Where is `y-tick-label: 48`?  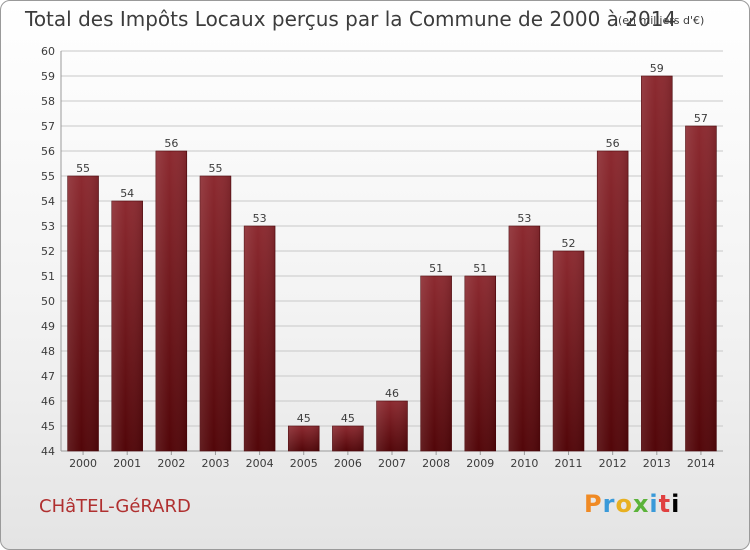
y-tick-label: 48 is located at coordinates (48, 351).